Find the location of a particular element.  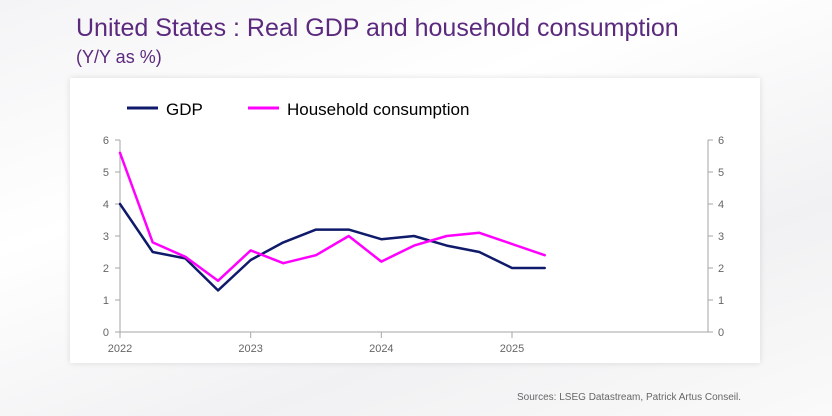

legend-label-household-consumption: Household consumption is located at coordinates (378, 109).